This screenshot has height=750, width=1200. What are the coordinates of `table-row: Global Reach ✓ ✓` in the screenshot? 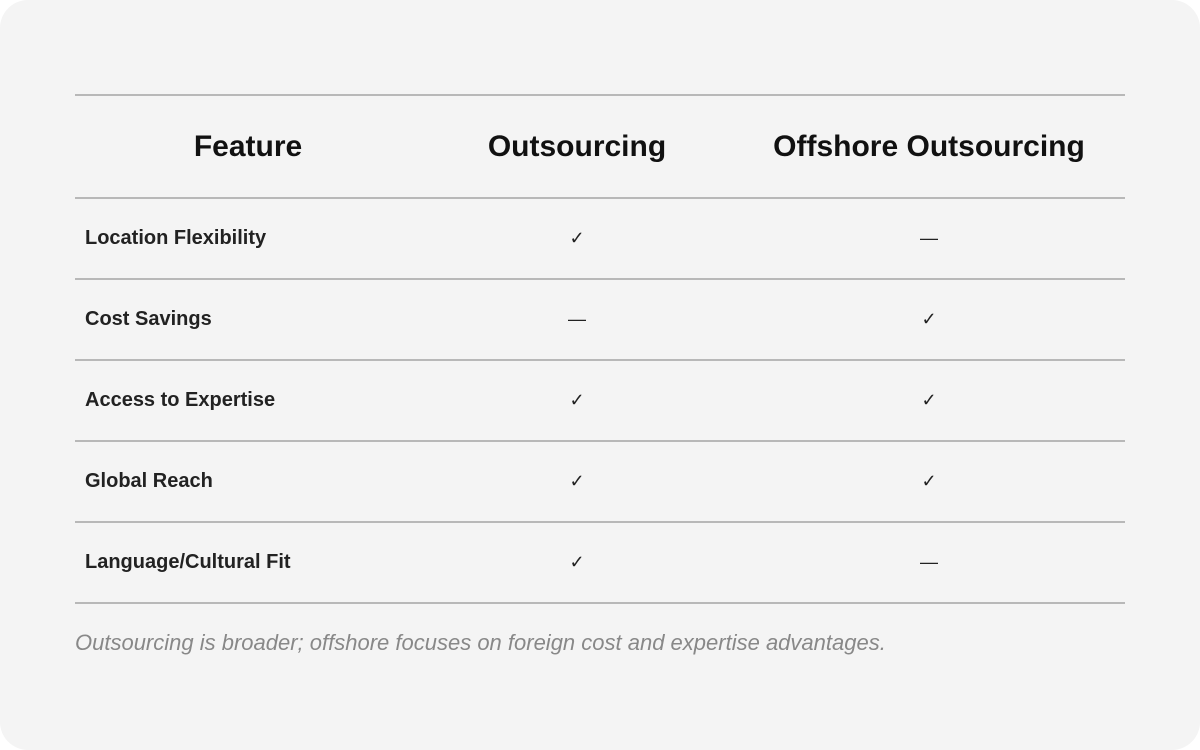 It's located at (600, 481).